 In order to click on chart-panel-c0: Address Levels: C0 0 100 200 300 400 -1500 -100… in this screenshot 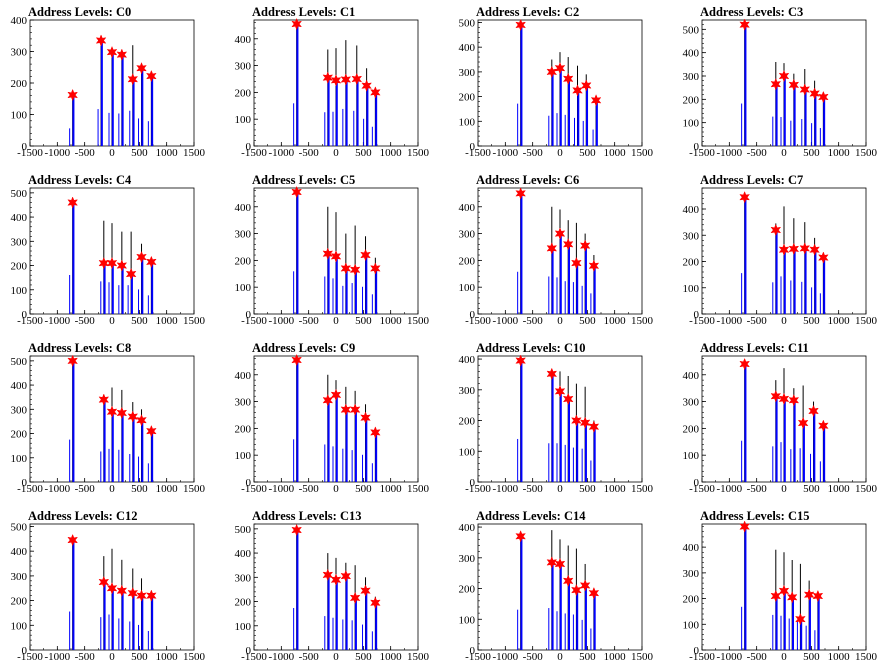, I will do `click(112, 84)`.